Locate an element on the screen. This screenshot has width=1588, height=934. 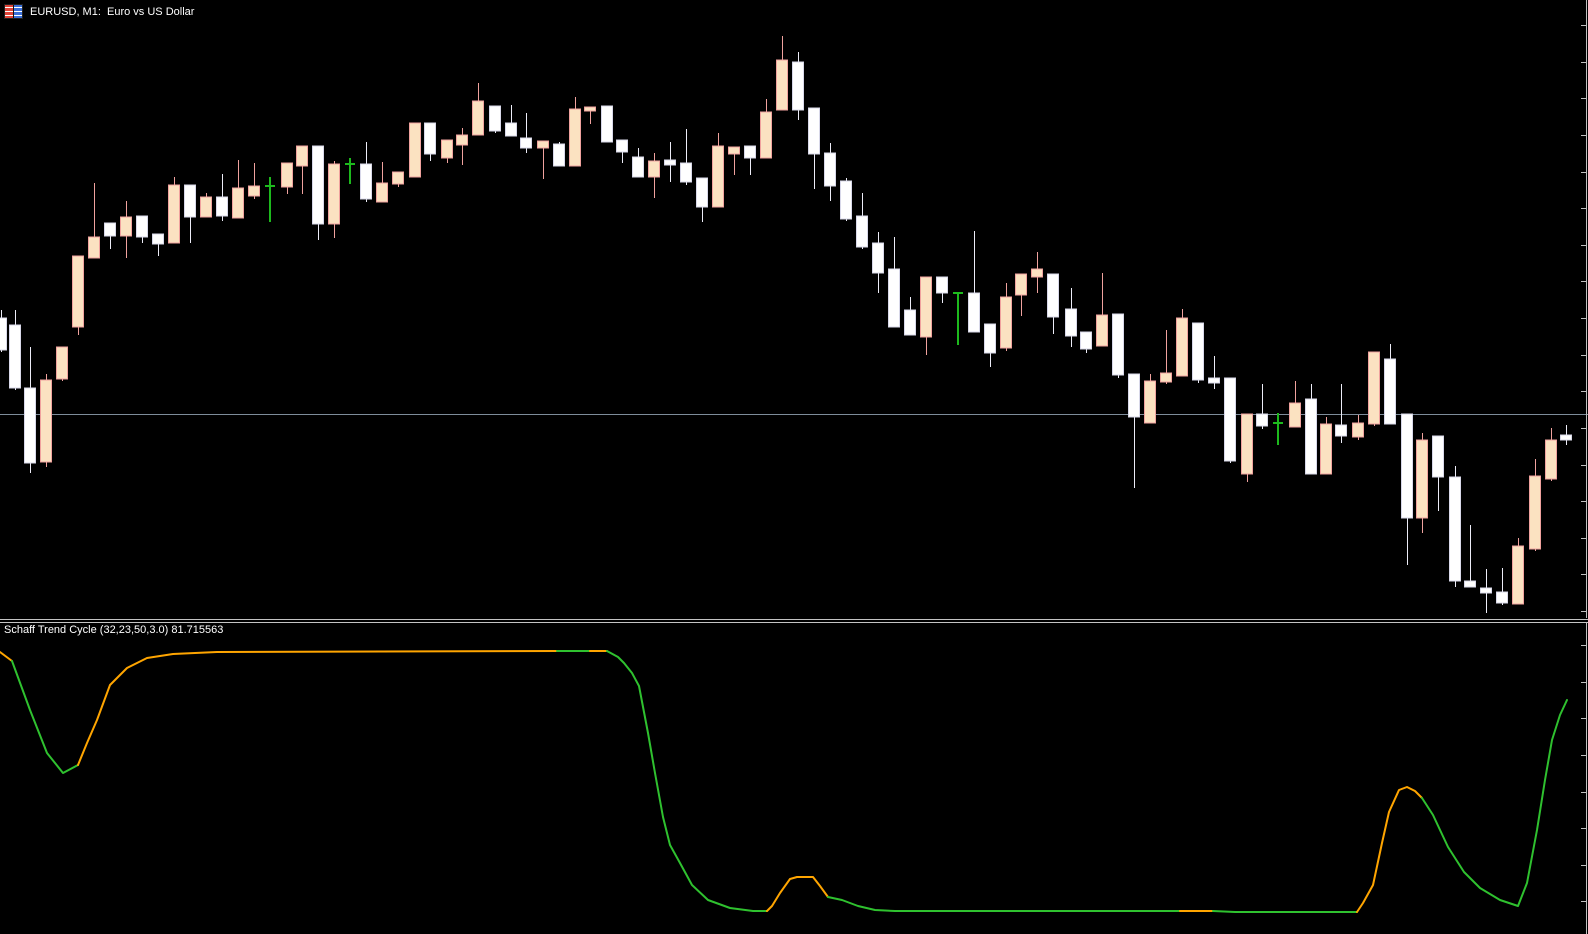
chart-title: EURUSD, M1: Euro vs US Dollar is located at coordinates (112, 11).